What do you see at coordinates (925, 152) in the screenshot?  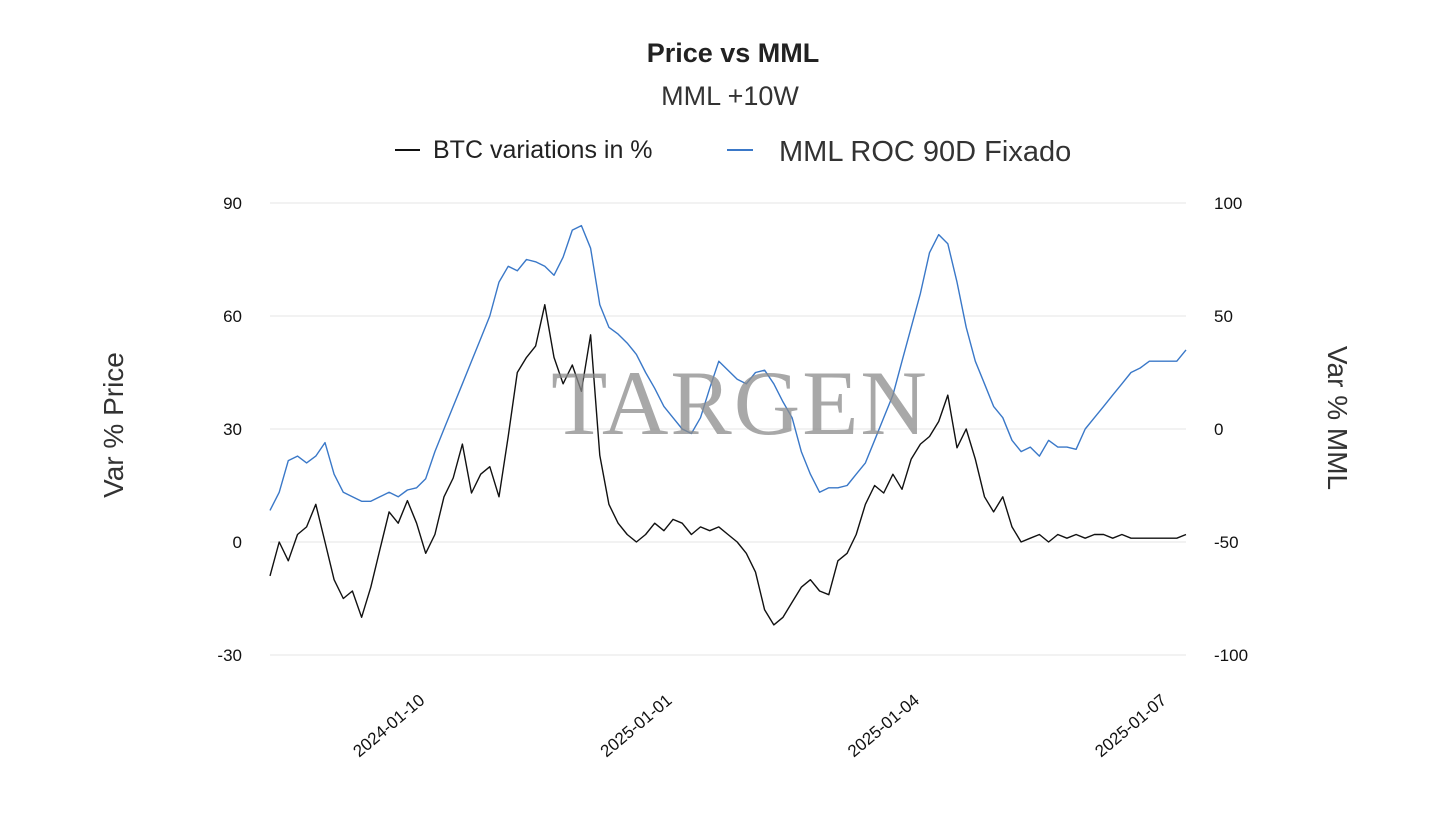 I see `legend-label-mml: MML ROC 90D Fixado` at bounding box center [925, 152].